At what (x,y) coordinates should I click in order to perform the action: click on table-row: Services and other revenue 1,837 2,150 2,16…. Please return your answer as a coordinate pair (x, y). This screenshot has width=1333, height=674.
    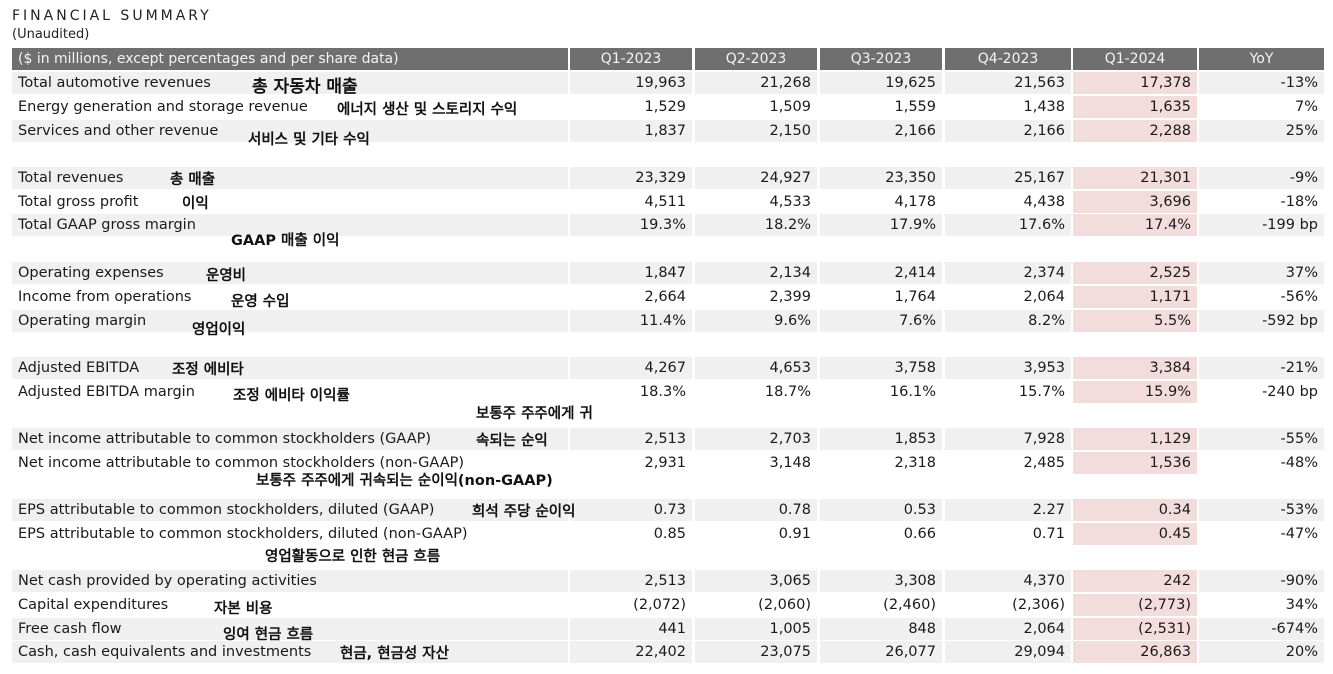
    Looking at the image, I should click on (666, 131).